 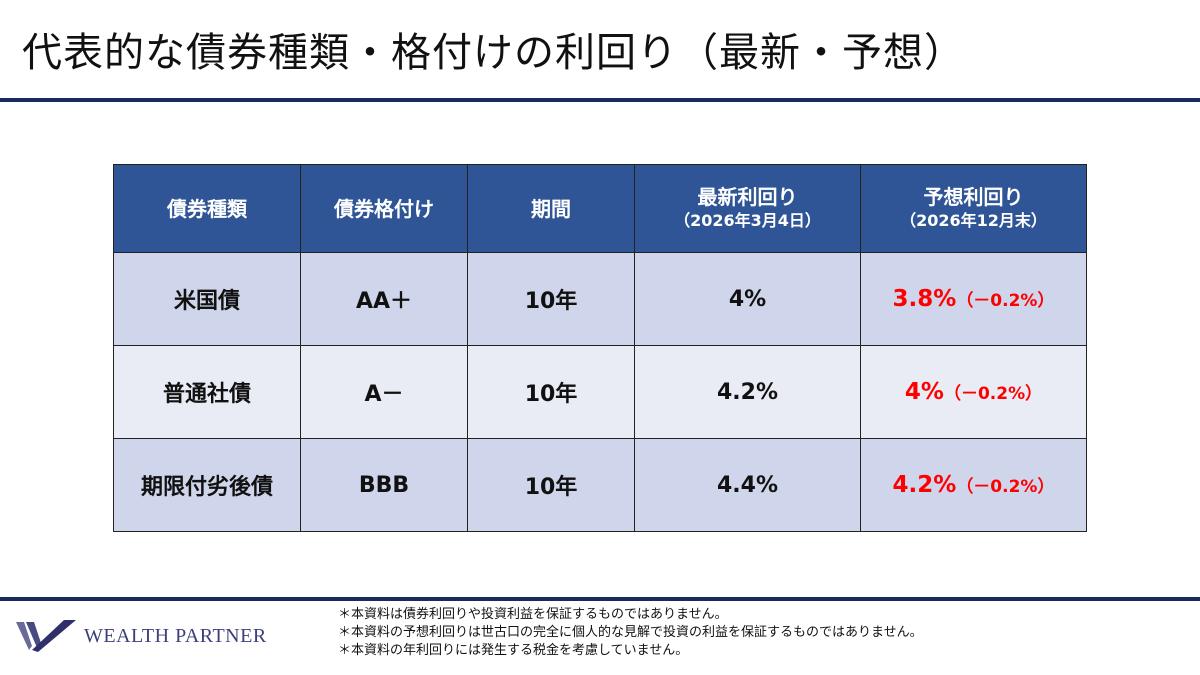 I want to click on table-row: 普通社債 A－ 10年 4.2% 4%（－0.2%）, so click(x=600, y=392).